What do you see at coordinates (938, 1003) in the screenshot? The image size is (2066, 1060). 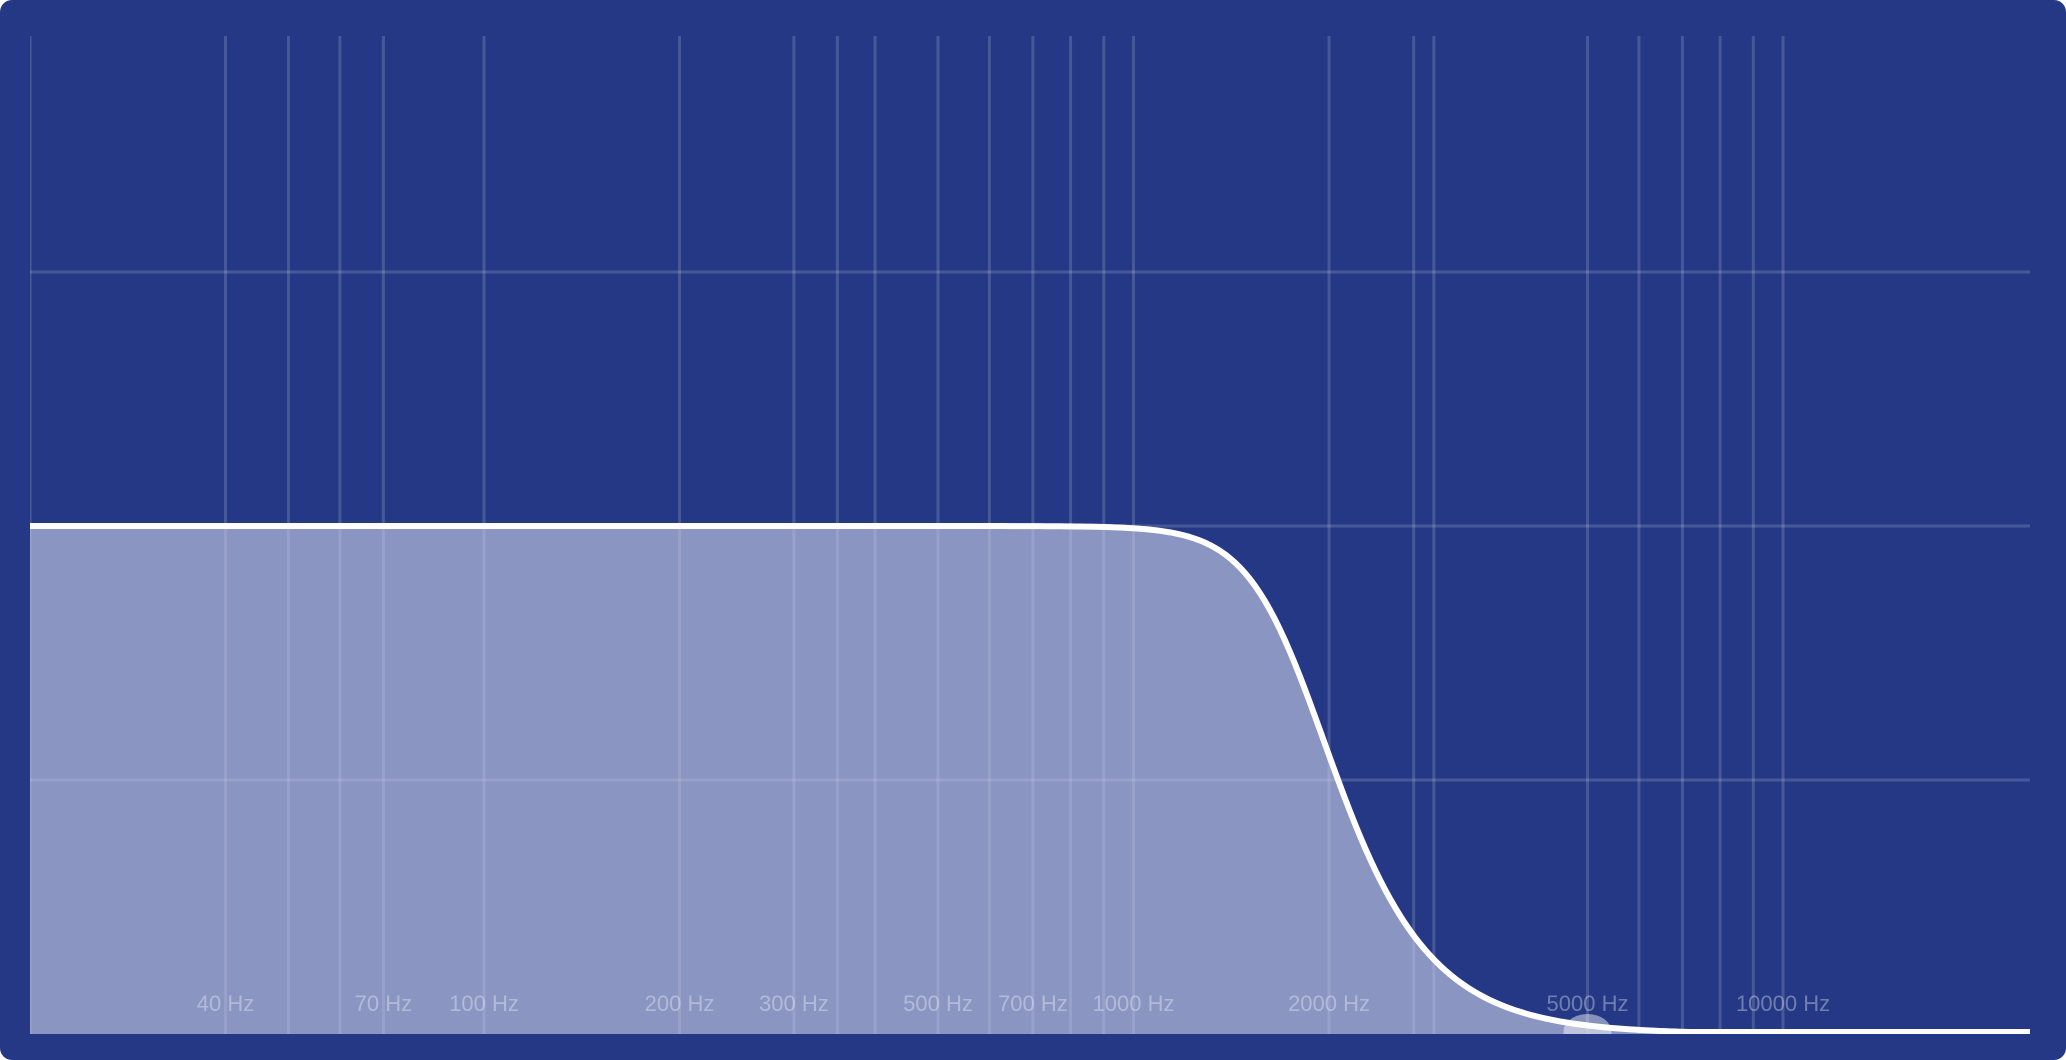 I see `tick-label: 500 Hz` at bounding box center [938, 1003].